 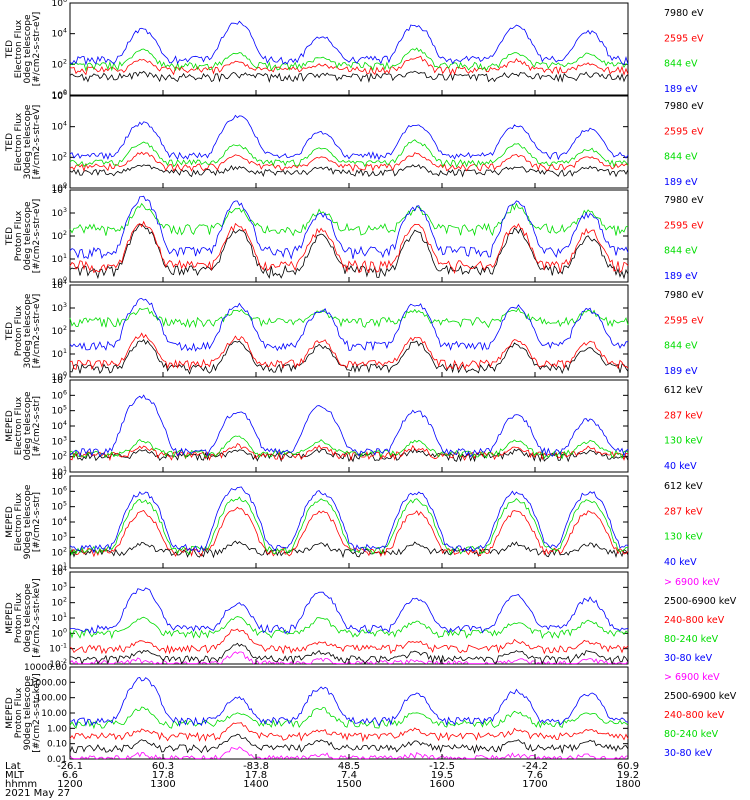 What do you see at coordinates (54, 714) in the screenshot?
I see `y-tick-label: 10.00` at bounding box center [54, 714].